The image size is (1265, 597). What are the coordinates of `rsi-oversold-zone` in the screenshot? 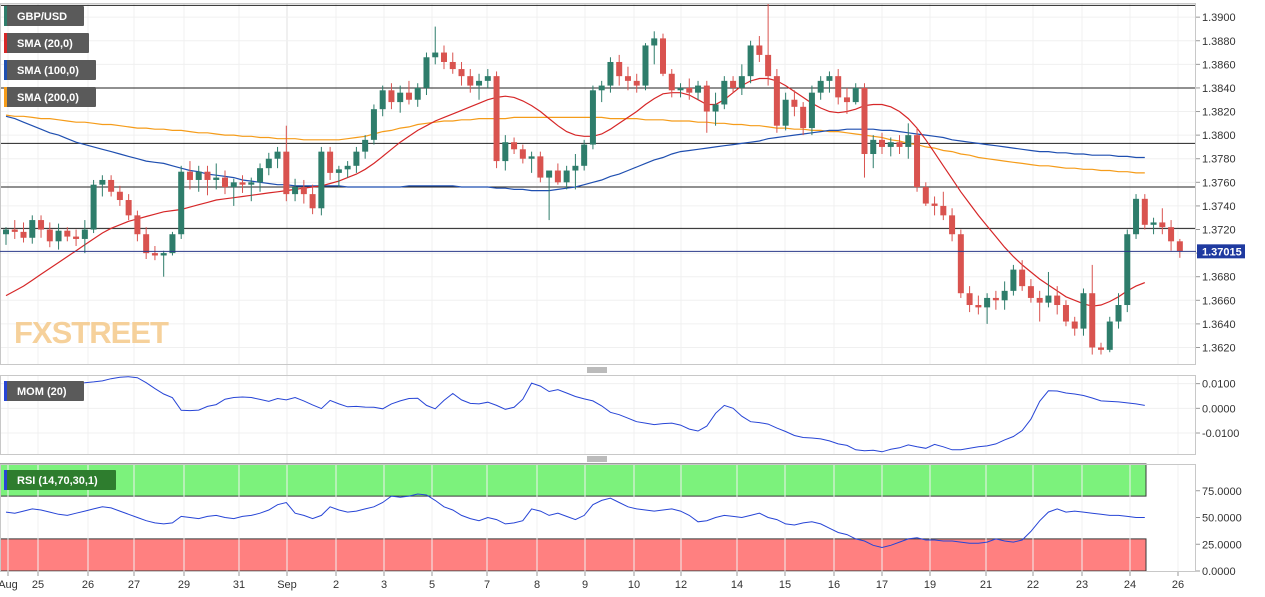 It's located at (573, 555).